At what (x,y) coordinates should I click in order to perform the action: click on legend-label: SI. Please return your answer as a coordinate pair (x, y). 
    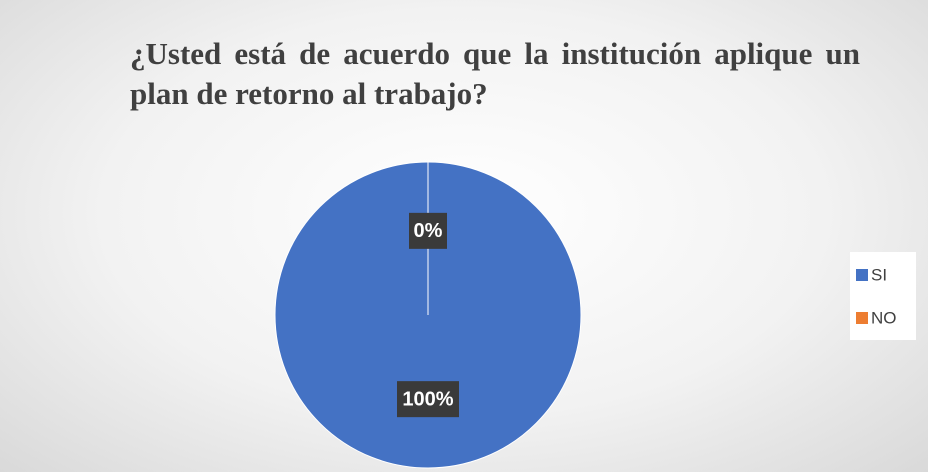
    Looking at the image, I should click on (879, 274).